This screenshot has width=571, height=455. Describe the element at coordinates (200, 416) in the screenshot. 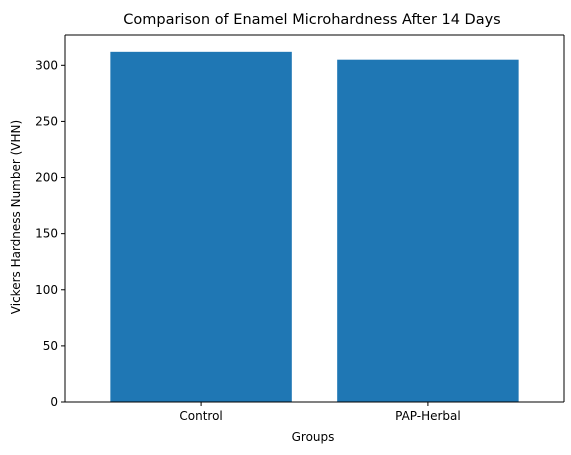

I see `x-tick-label: Control` at that location.